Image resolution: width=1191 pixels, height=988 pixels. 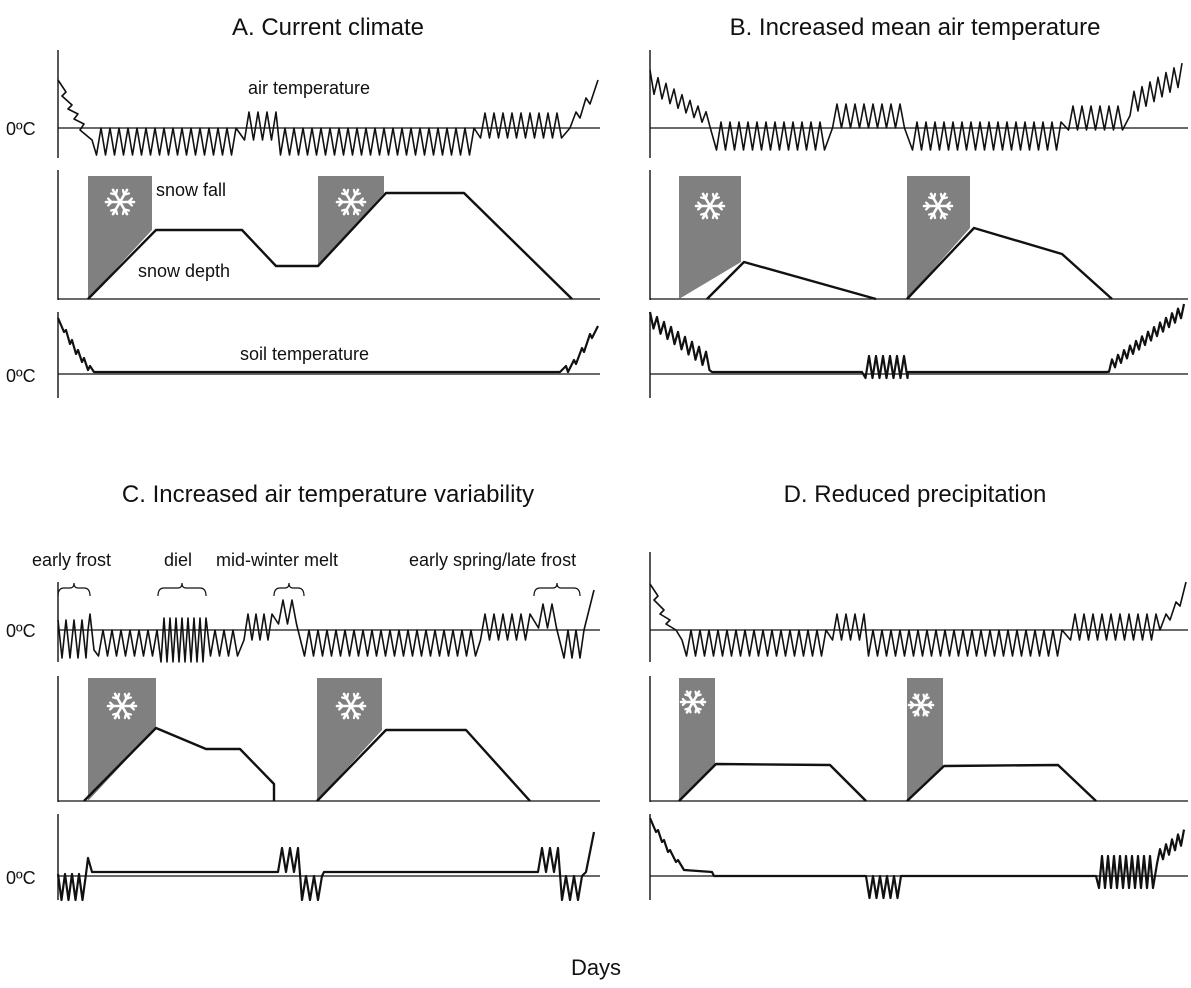 What do you see at coordinates (309, 88) in the screenshot?
I see `air-temperature-label: air temperature` at bounding box center [309, 88].